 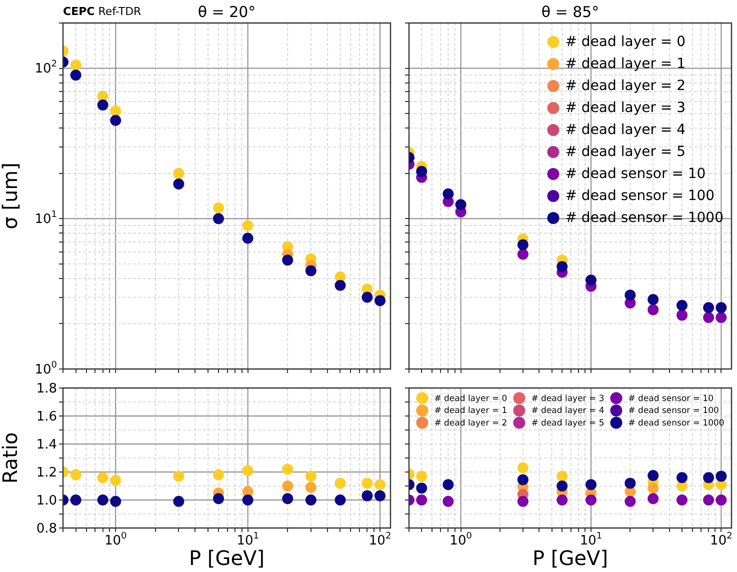 I want to click on chart-title: θ = 85°, so click(x=570, y=12).